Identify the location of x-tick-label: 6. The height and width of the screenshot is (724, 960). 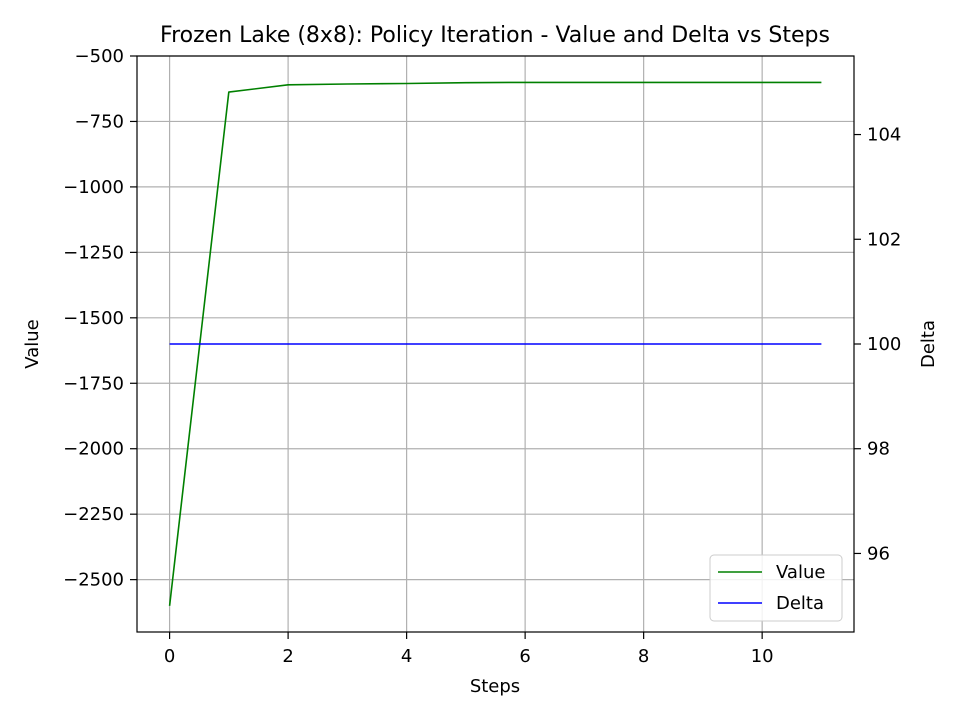
(524, 656).